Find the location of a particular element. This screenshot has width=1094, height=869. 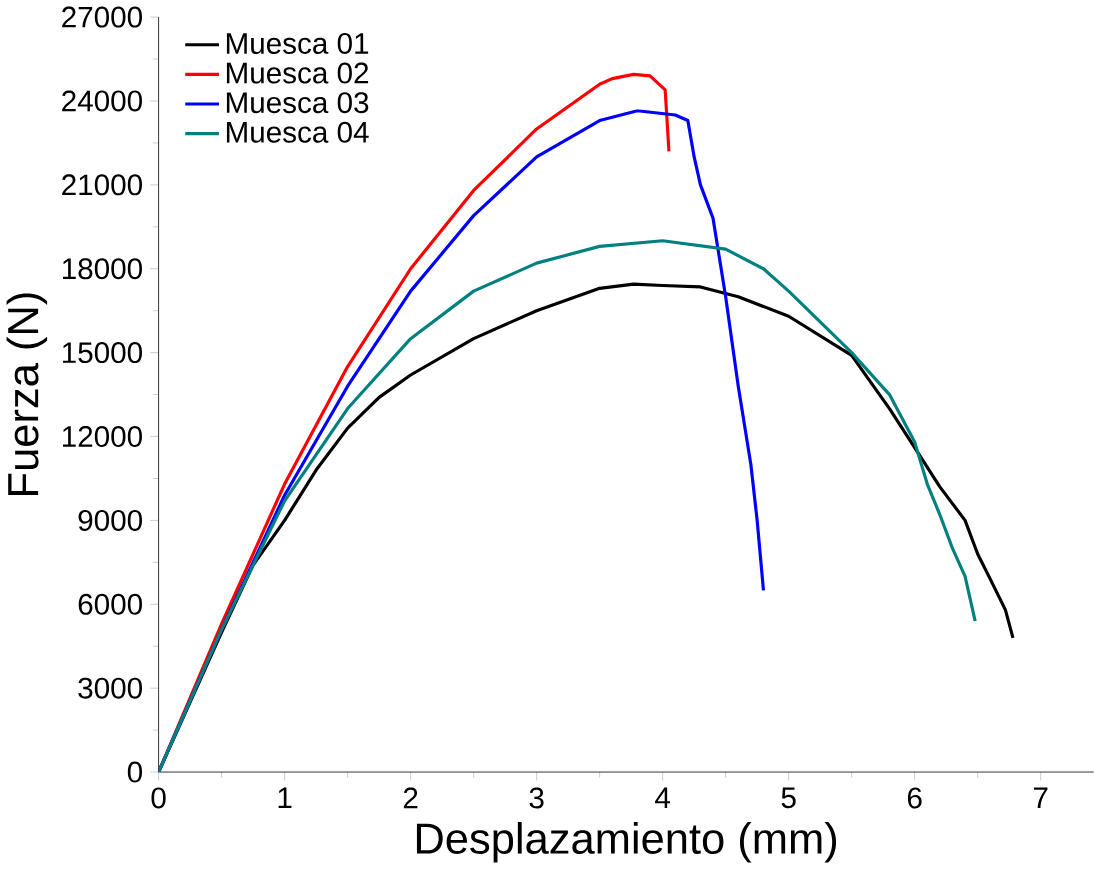

x-tick-label: 5 is located at coordinates (788, 798).